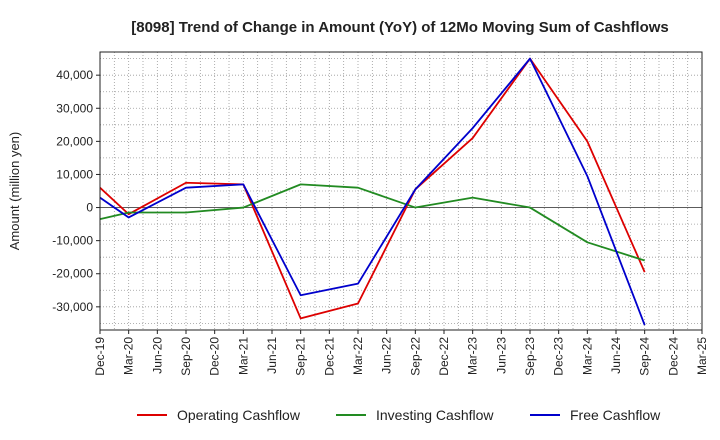 This screenshot has height=440, width=720. What do you see at coordinates (129, 356) in the screenshot?
I see `x-tick-label: Mar-20` at bounding box center [129, 356].